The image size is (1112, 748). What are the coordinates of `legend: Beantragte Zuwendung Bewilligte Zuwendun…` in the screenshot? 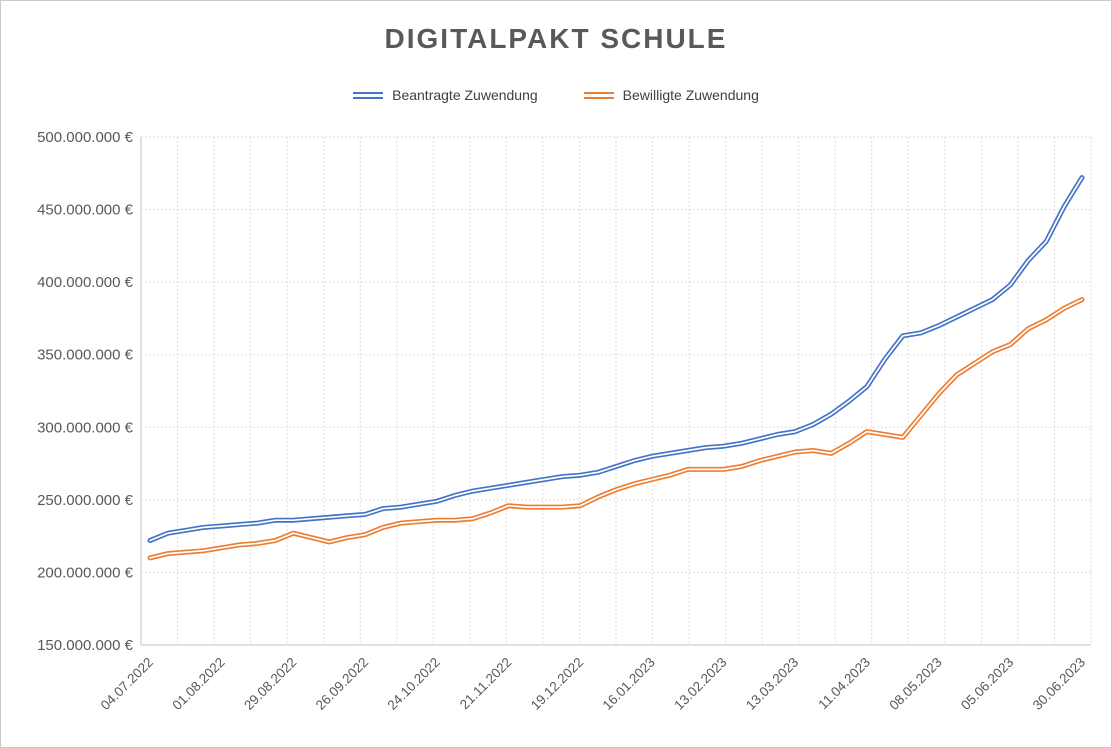 It's located at (556, 95).